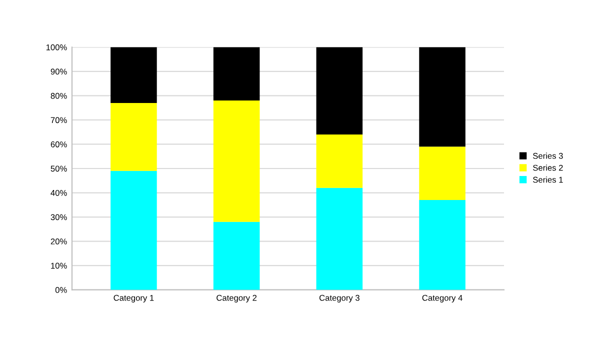  What do you see at coordinates (58, 193) in the screenshot?
I see `y-tick-label: 40%` at bounding box center [58, 193].